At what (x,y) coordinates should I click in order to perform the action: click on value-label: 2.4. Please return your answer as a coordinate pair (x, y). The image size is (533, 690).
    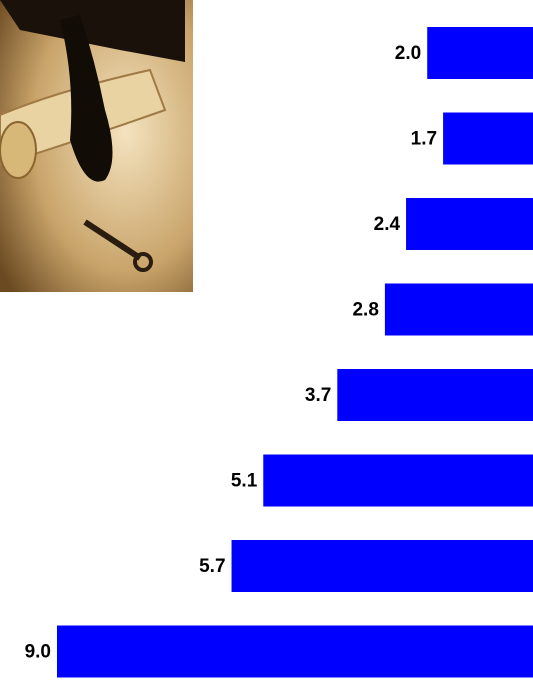
    Looking at the image, I should click on (387, 224).